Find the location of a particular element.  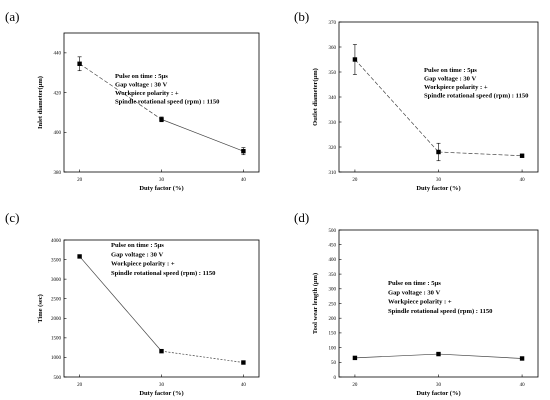

y-tick-label: 50 is located at coordinates (334, 363).